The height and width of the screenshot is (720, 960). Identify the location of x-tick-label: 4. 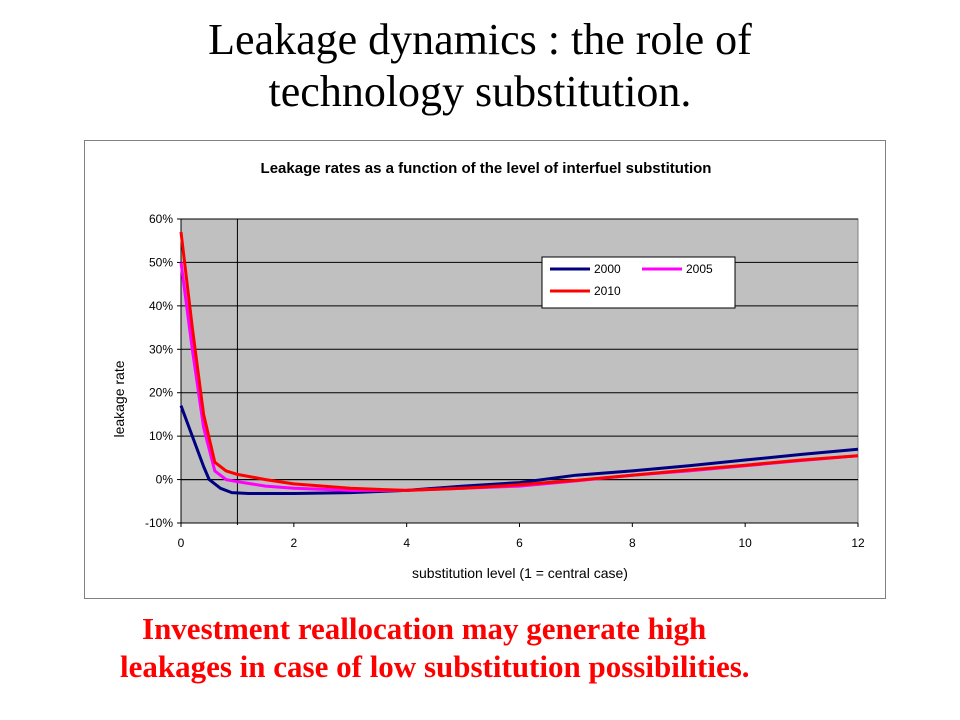
(406, 543).